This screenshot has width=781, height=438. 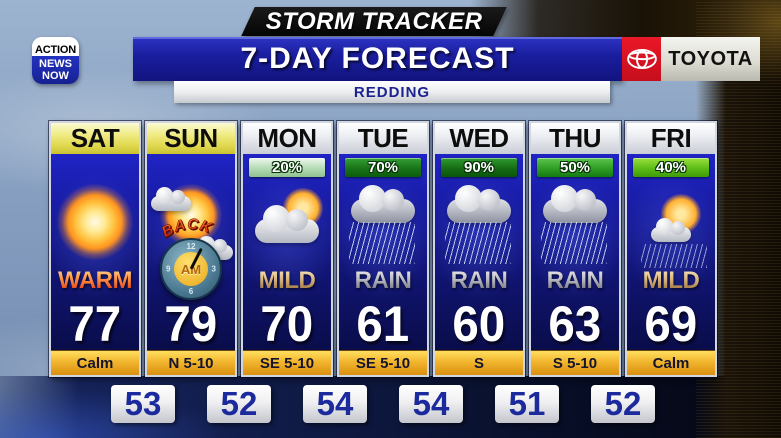 I want to click on day-column-sat: SAT WARM 77 Calm, so click(x=95, y=249).